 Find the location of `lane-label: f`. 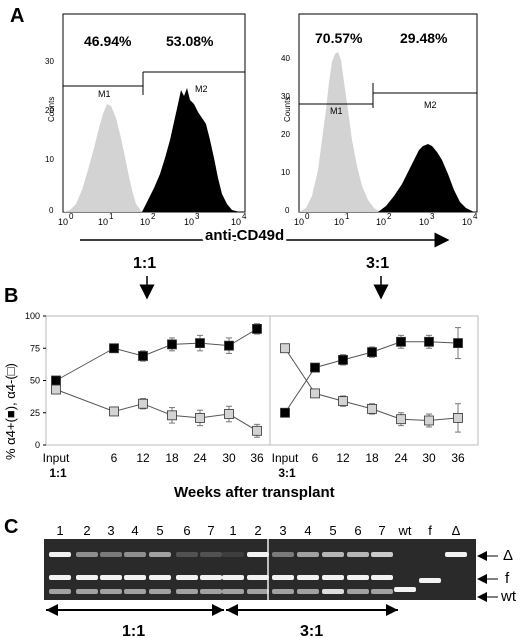

lane-label: f is located at coordinates (430, 530).